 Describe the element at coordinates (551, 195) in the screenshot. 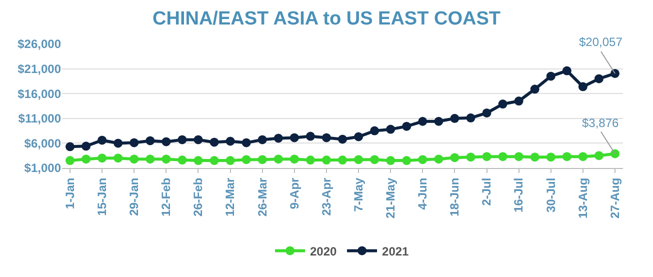

I see `x-tick-label: 30-Jul` at that location.